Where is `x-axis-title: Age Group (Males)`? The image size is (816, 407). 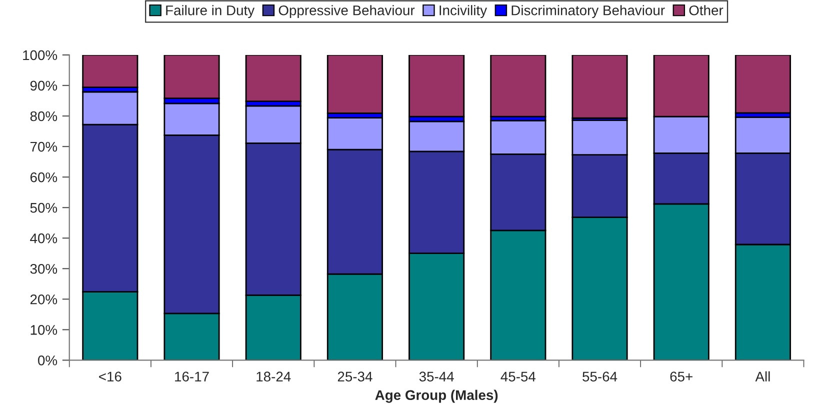
x-axis-title: Age Group (Males) is located at coordinates (436, 396).